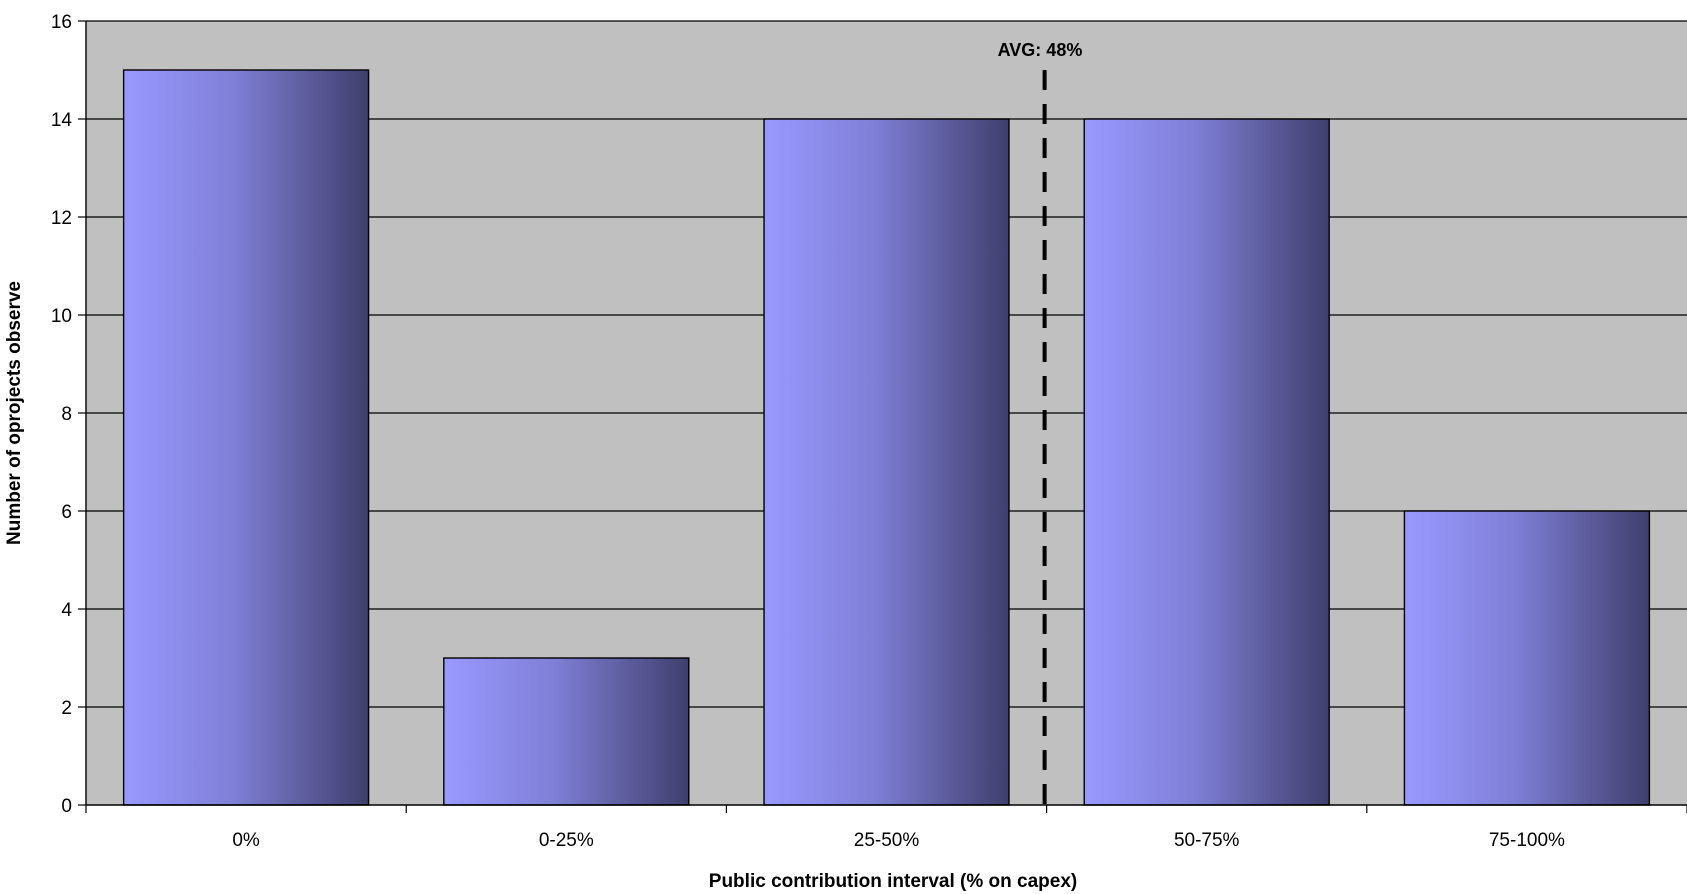 The width and height of the screenshot is (1687, 894). What do you see at coordinates (14, 413) in the screenshot?
I see `y-axis-title: Number of oprojects observe` at bounding box center [14, 413].